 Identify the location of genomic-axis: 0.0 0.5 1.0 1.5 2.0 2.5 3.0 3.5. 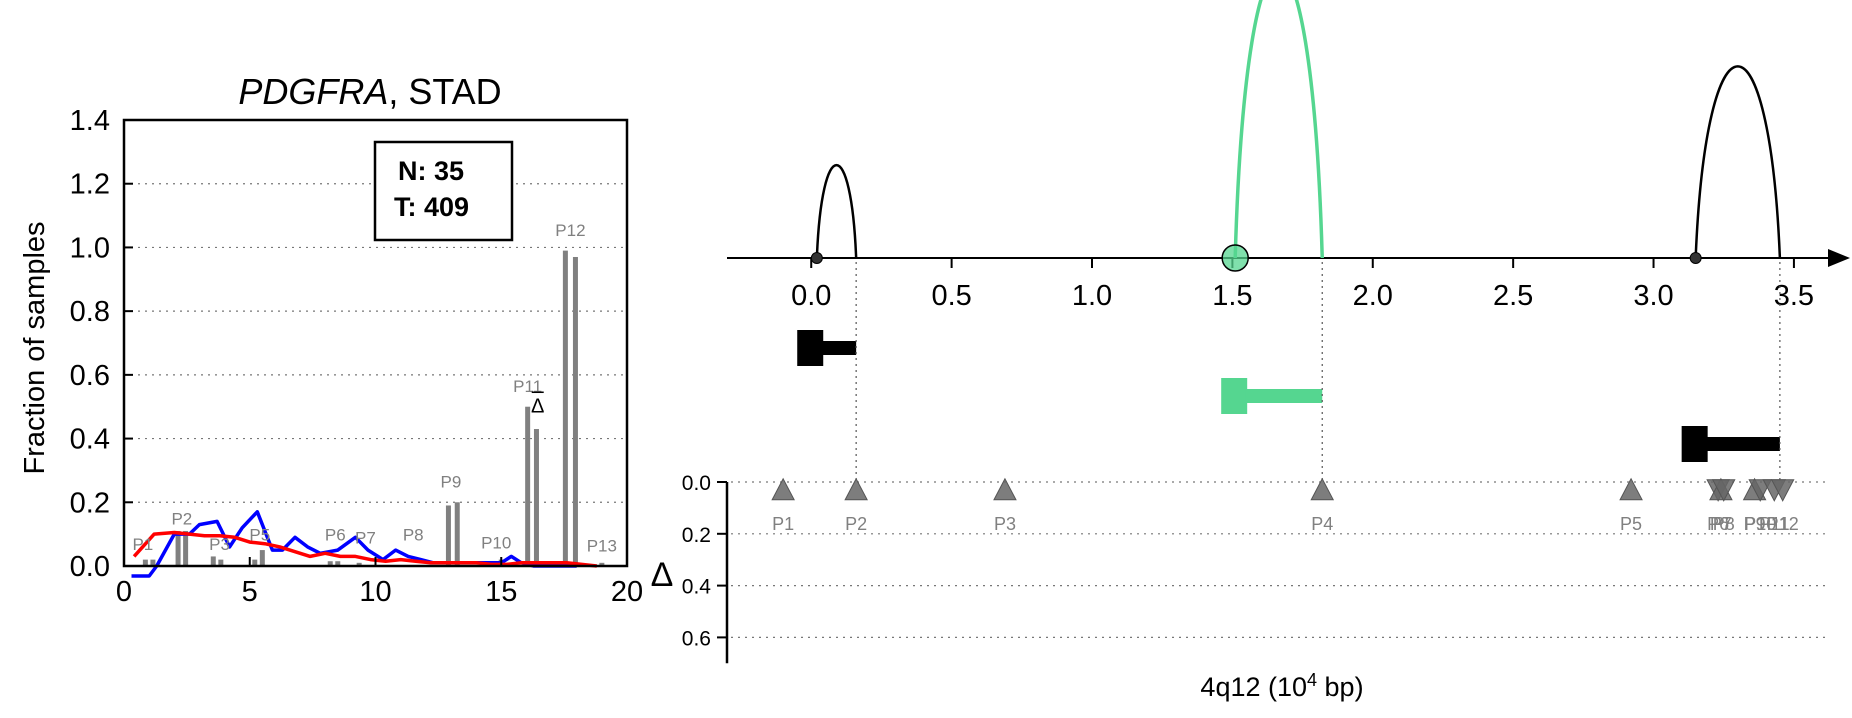
(1288, 280).